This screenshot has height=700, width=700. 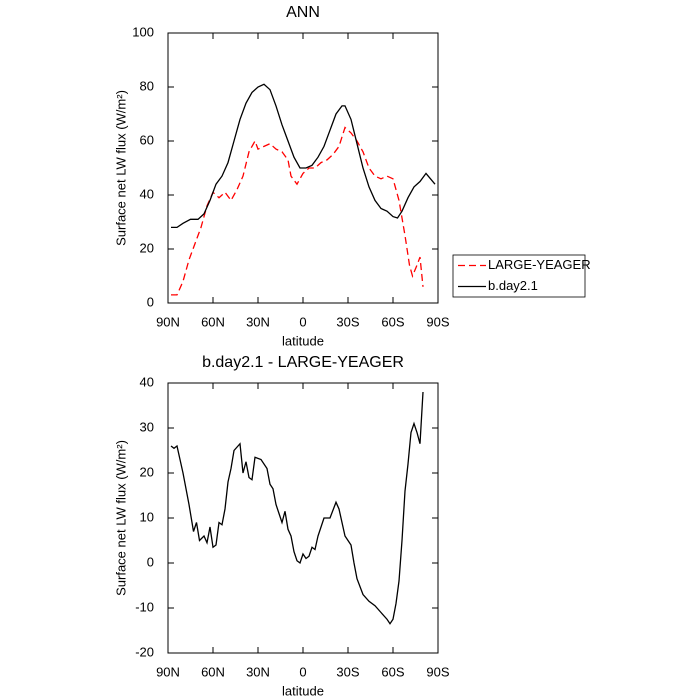 What do you see at coordinates (147, 85) in the screenshot?
I see `y-tick-label: 80` at bounding box center [147, 85].